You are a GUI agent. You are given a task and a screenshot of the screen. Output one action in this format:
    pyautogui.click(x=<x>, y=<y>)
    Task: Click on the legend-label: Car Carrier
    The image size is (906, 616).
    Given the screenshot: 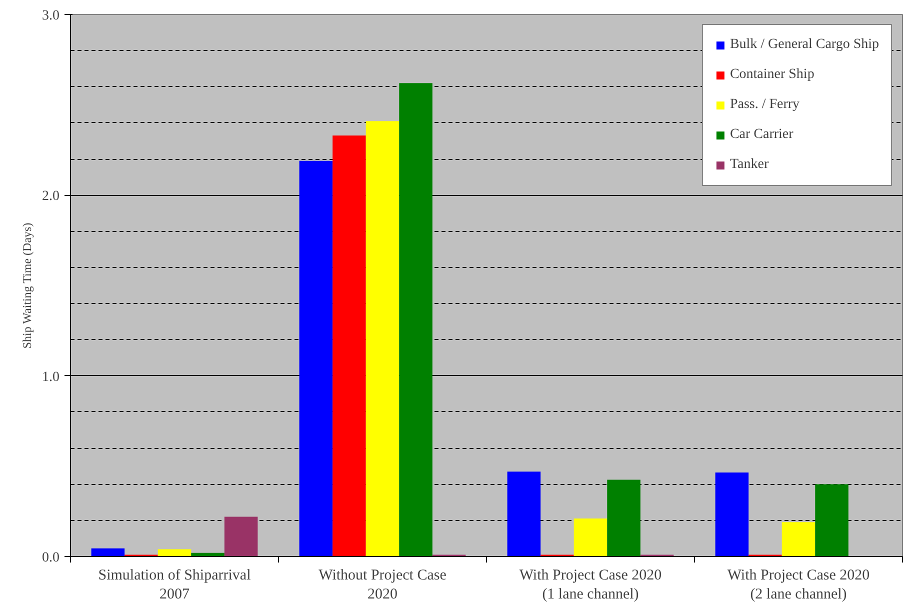 What is the action you would take?
    pyautogui.click(x=762, y=135)
    